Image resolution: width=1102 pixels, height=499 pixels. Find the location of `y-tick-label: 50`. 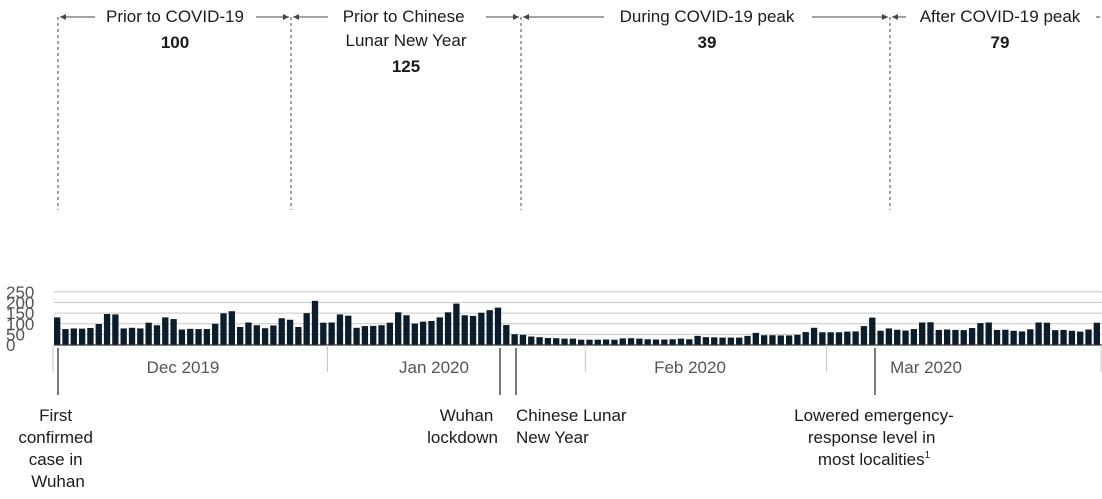

y-tick-label: 50 is located at coordinates (15, 334).